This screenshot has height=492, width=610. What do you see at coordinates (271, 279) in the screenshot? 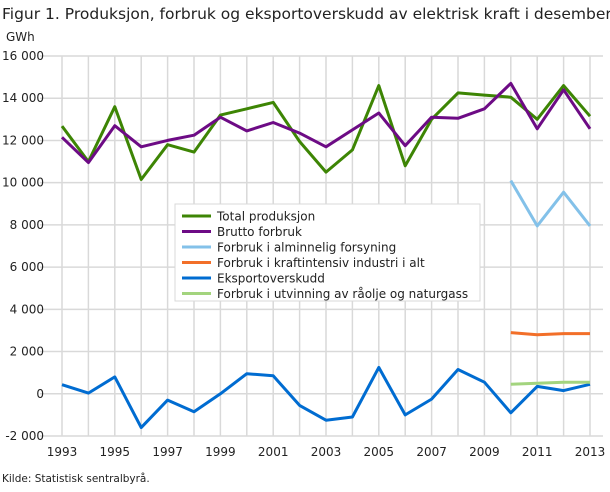
I see `legend-entry: Eksportoverskudd` at bounding box center [271, 279].